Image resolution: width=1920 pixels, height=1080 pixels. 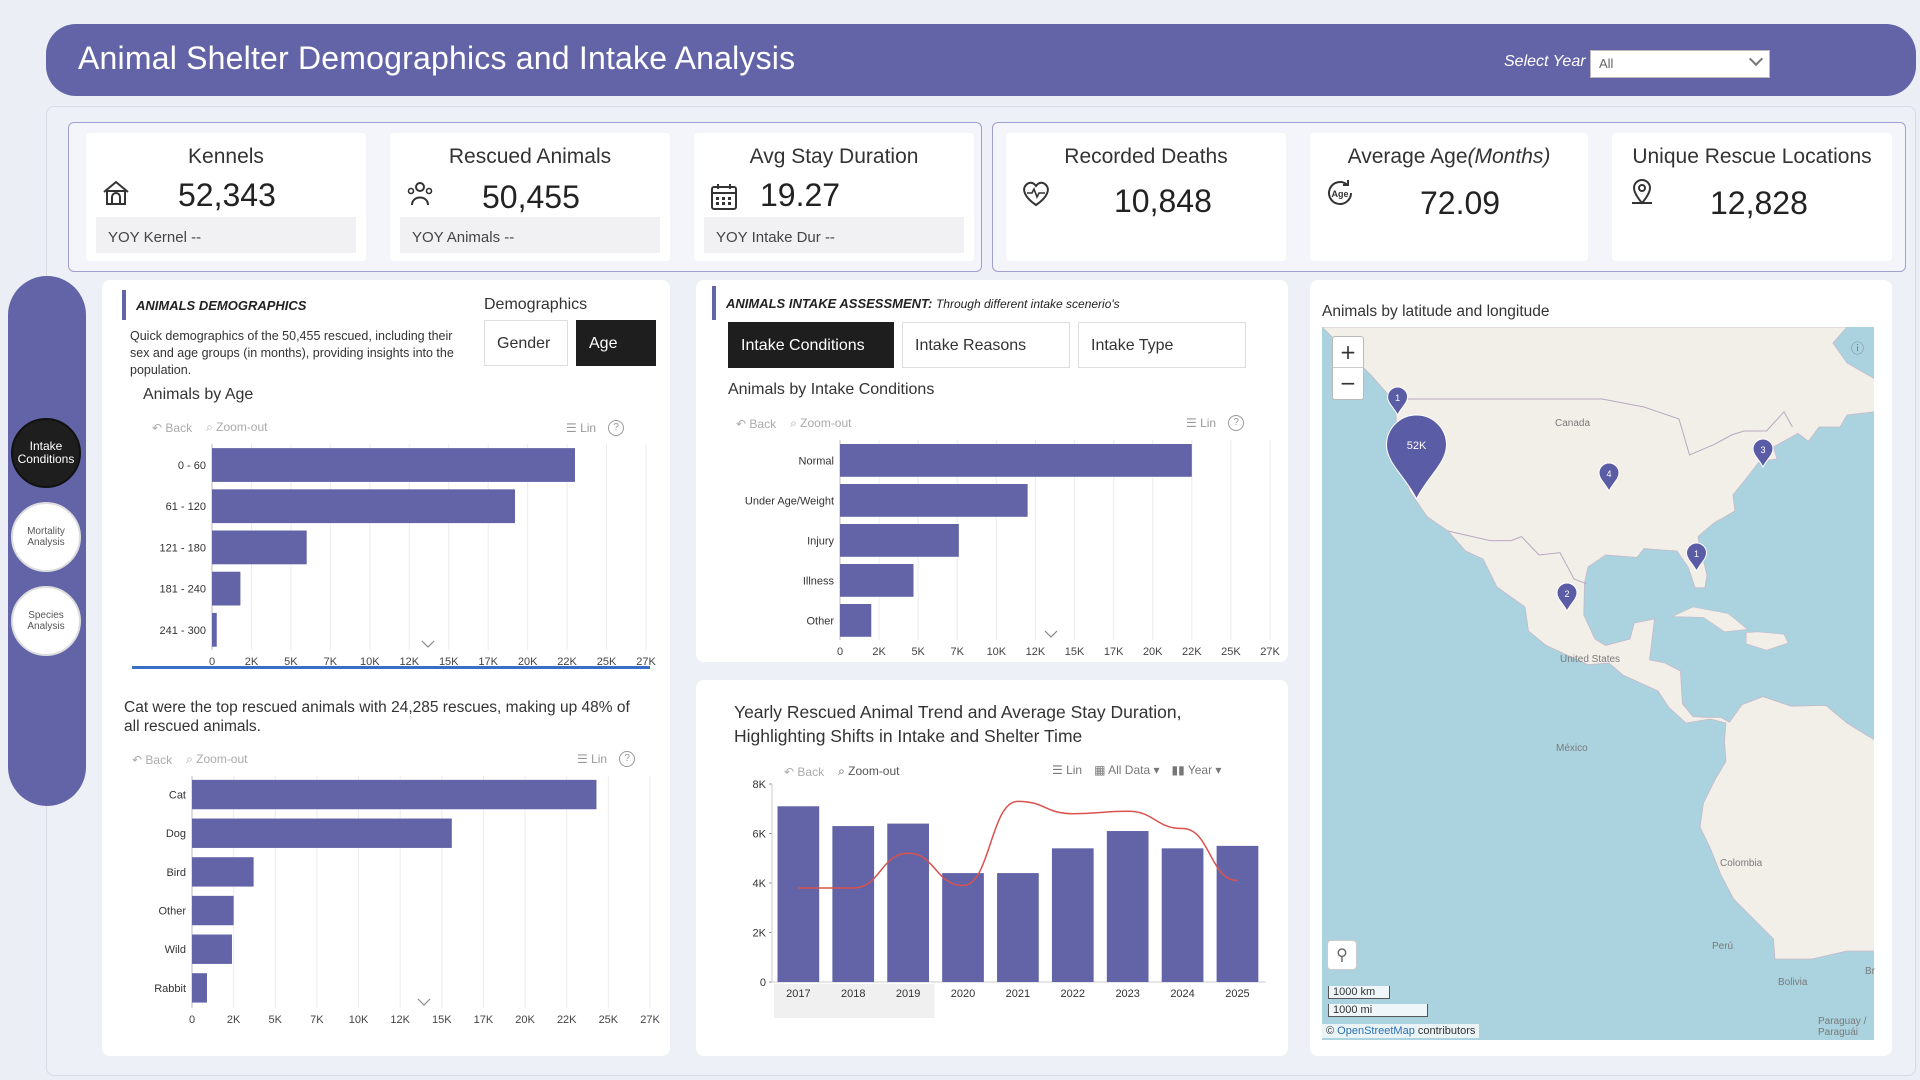 I want to click on nav-species-analysis: Species Analysis, so click(x=46, y=621).